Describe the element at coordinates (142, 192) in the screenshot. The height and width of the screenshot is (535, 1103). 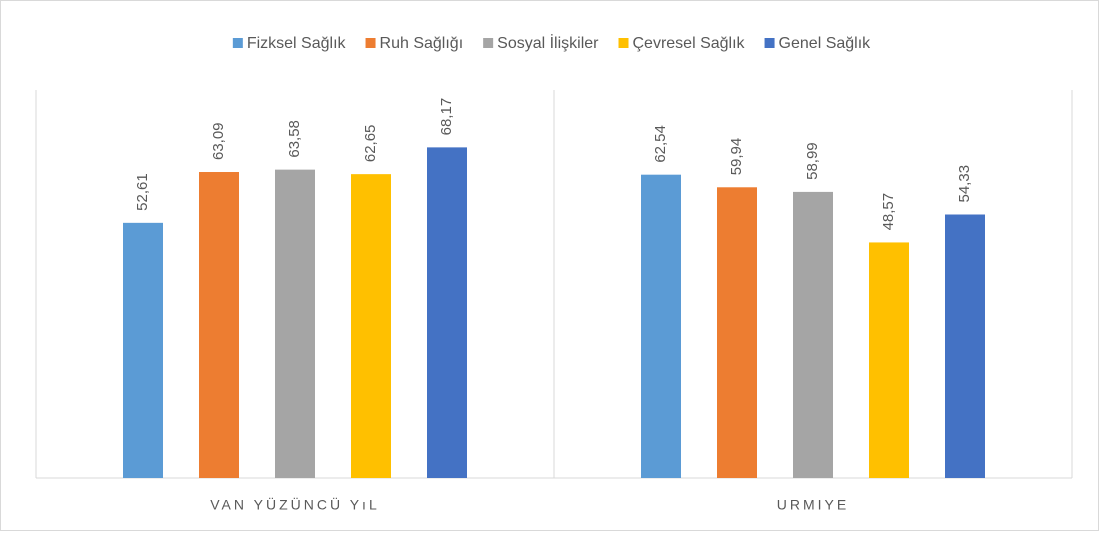
I see `data-label: 52,61` at that location.